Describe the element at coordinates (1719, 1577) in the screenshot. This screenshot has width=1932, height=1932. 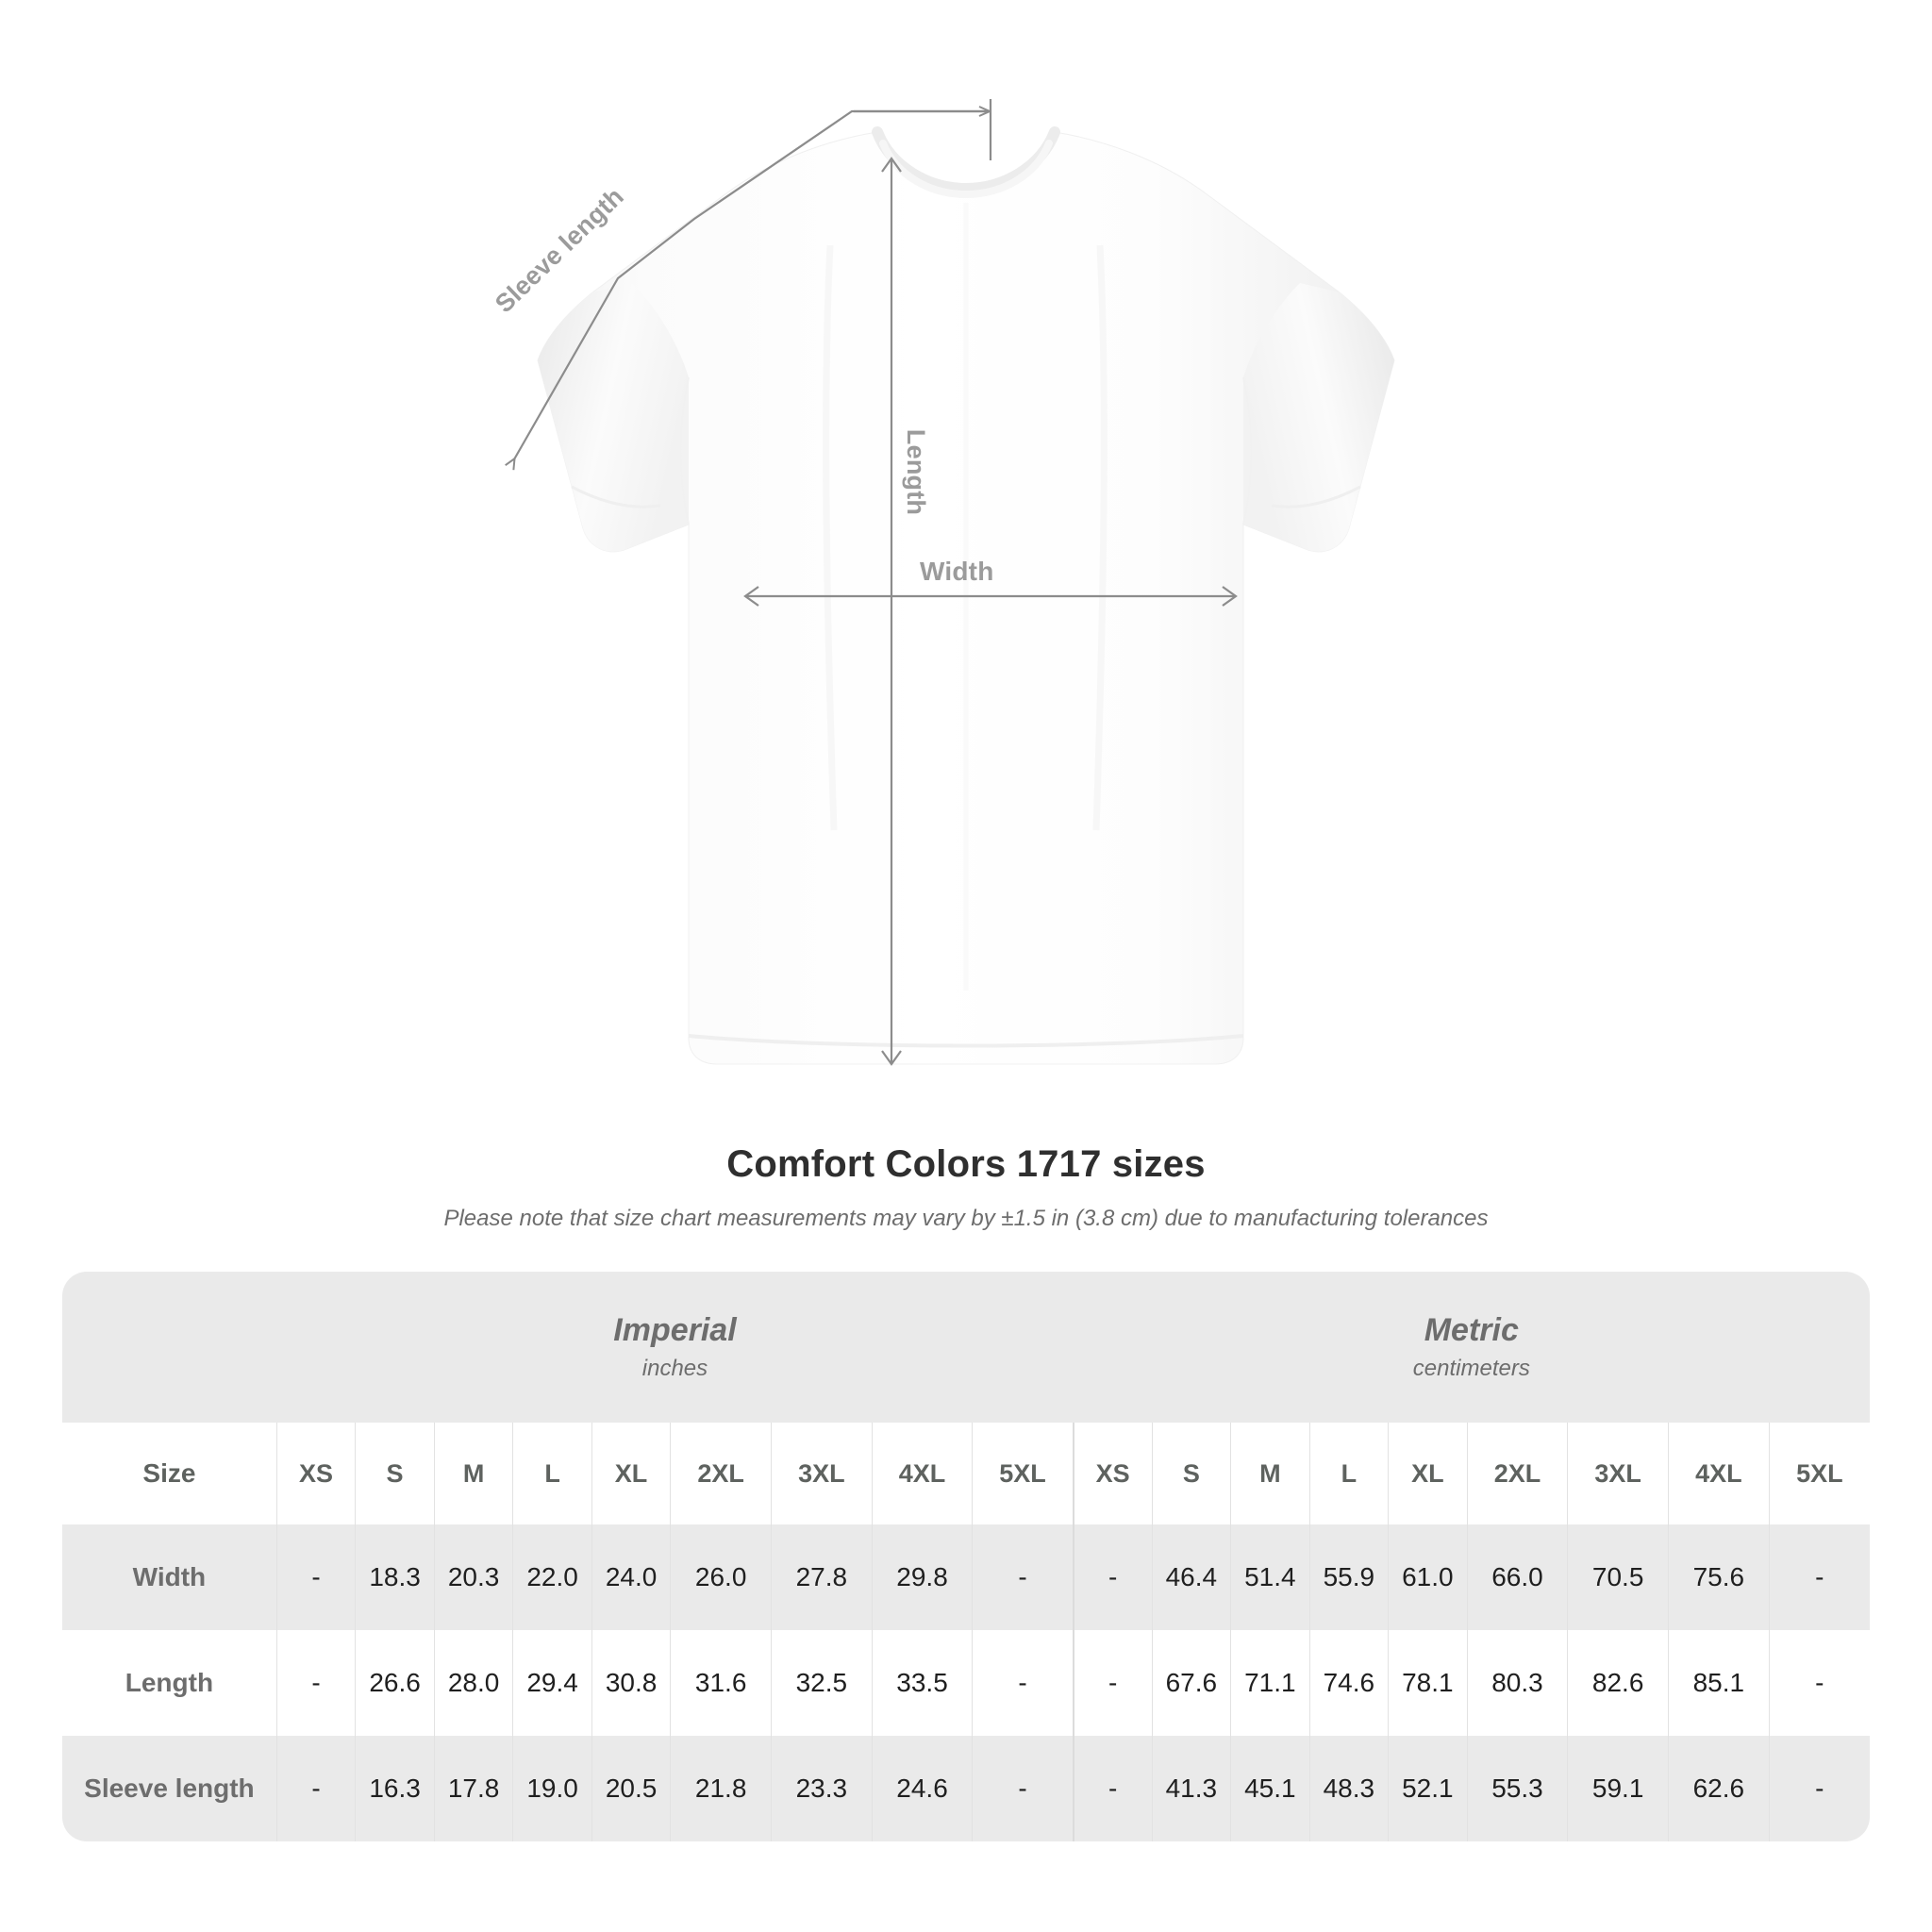
I see `cell-width-metric-4xl: 75.6` at that location.